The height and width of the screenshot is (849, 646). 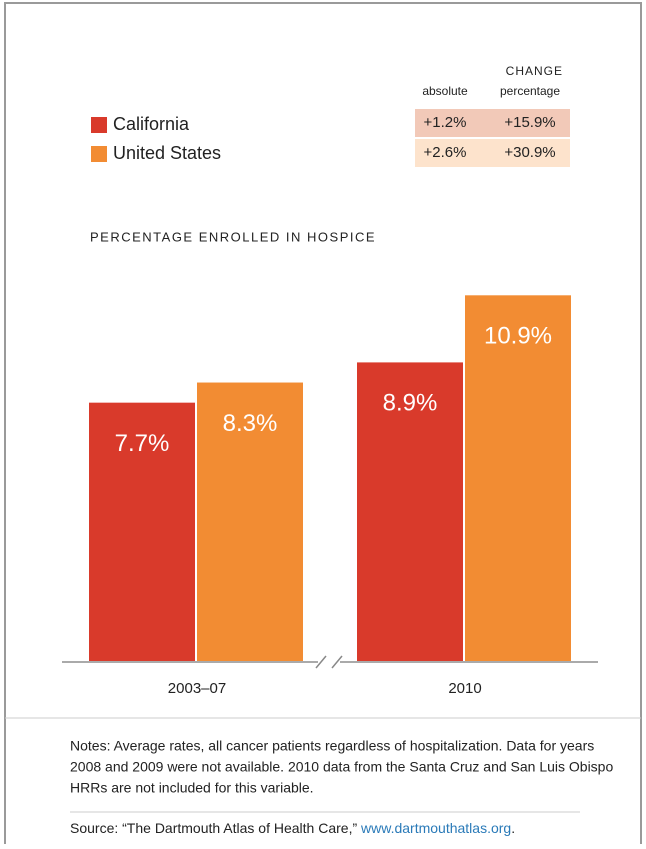 I want to click on change-cell: +2.6%, so click(x=445, y=152).